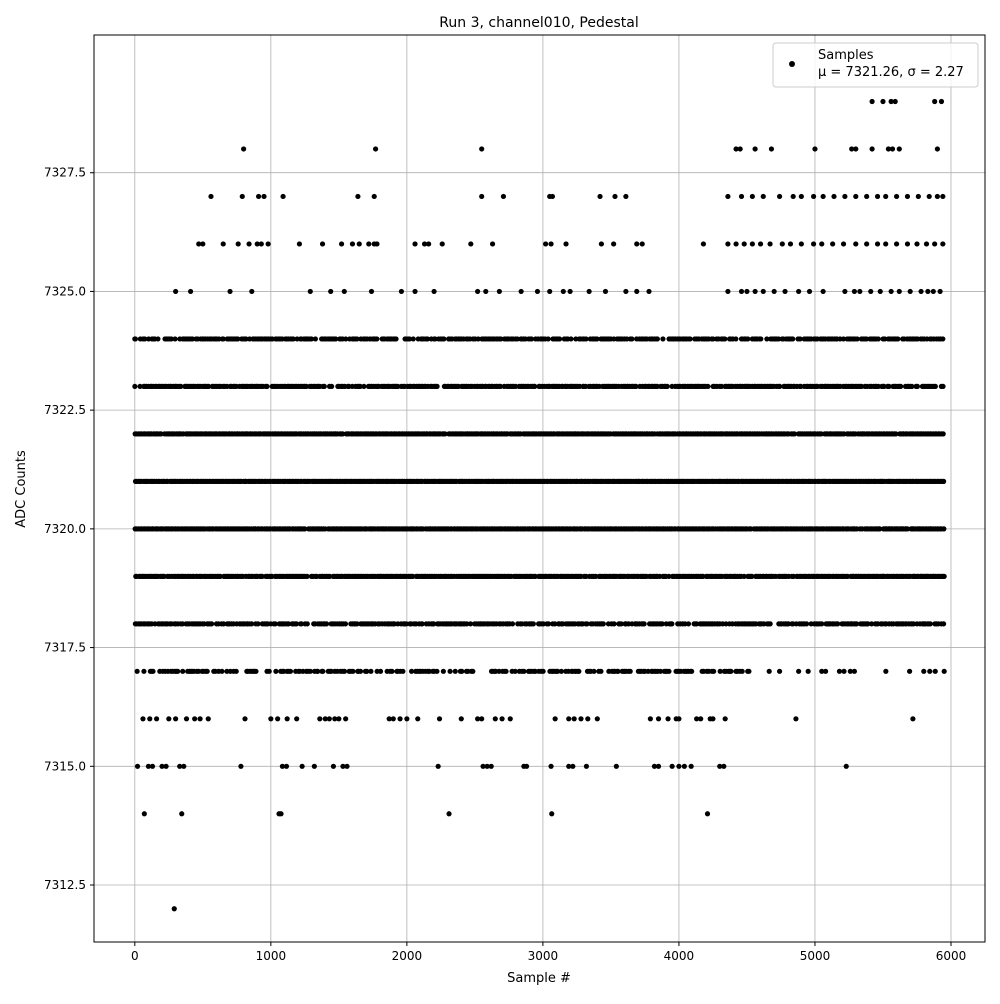  What do you see at coordinates (65, 291) in the screenshot?
I see `y-tick-label: 7325.0` at bounding box center [65, 291].